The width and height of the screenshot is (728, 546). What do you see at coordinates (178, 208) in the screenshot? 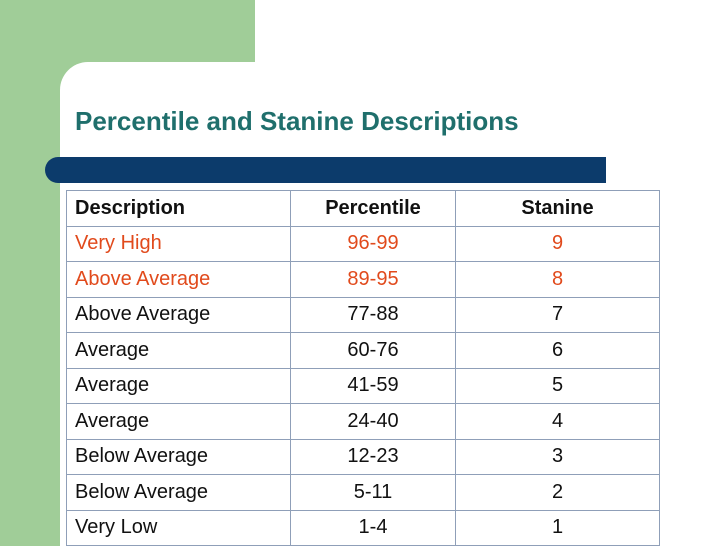
I see `column-header: Description` at bounding box center [178, 208].